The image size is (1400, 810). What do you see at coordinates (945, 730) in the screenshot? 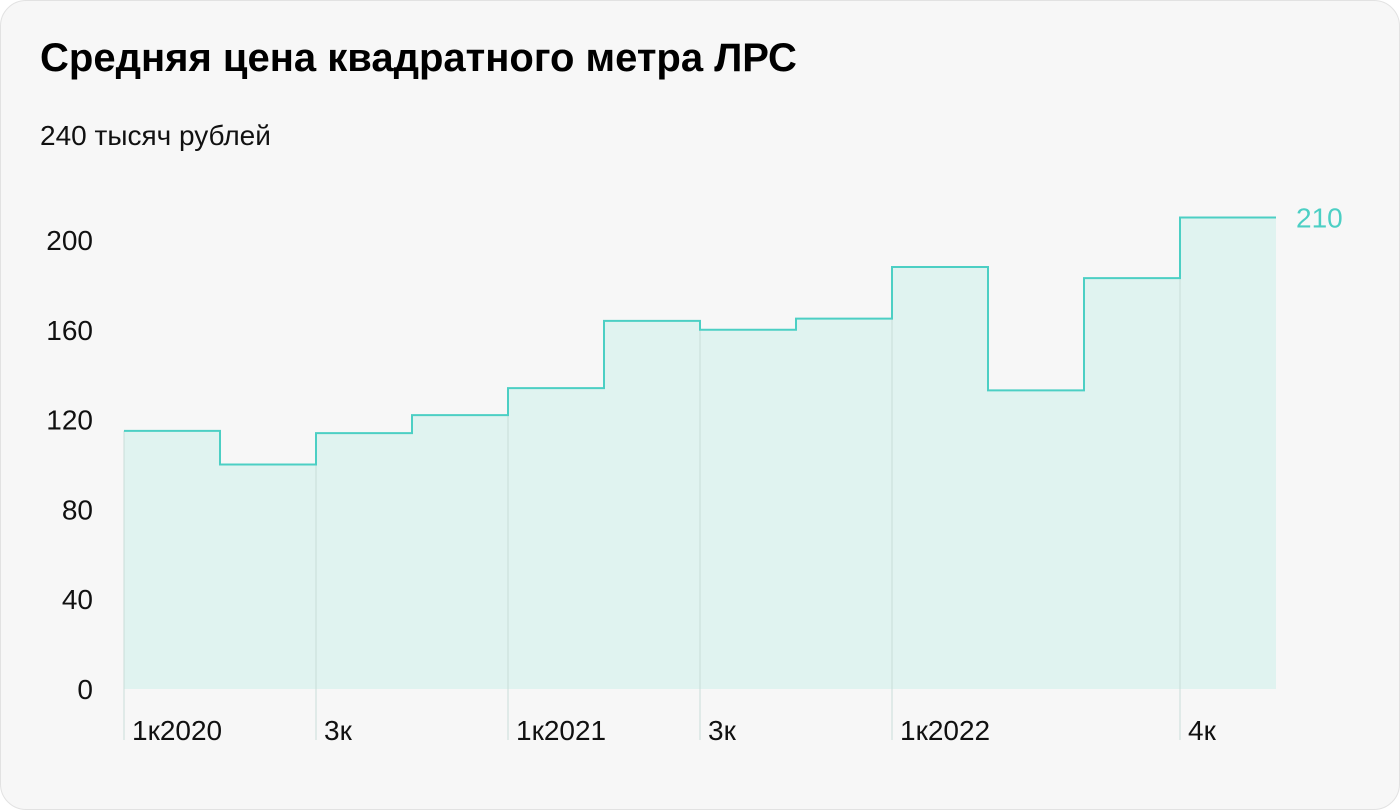
I see `x-tick-label: 1к2022` at bounding box center [945, 730].